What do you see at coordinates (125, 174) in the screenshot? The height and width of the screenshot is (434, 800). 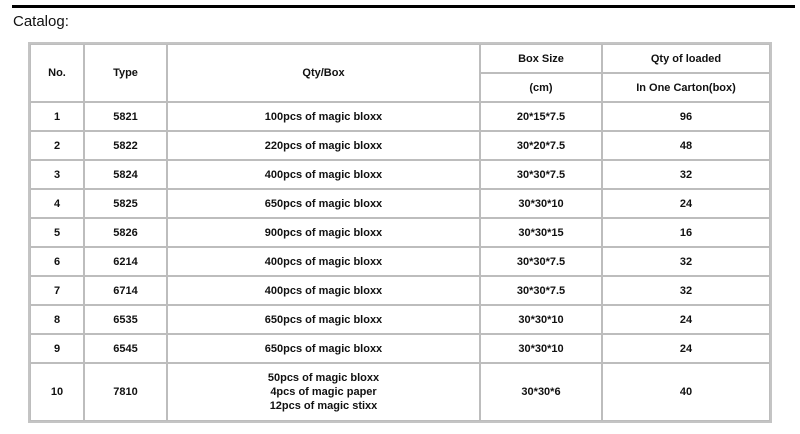 I see `cell-type: 5824` at bounding box center [125, 174].